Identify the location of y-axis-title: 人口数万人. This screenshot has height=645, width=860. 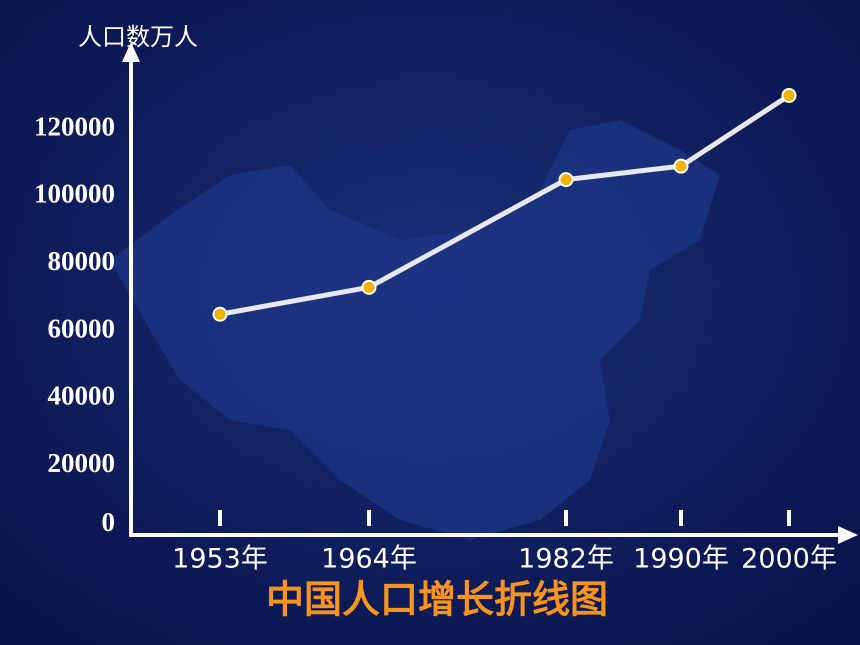
(138, 37).